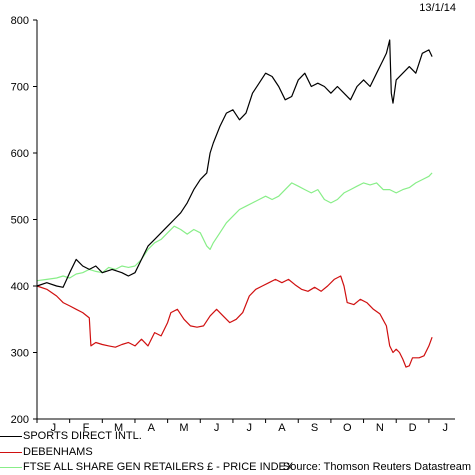 This screenshot has width=475, height=475. What do you see at coordinates (20, 21) in the screenshot?
I see `y-tick-label: 800` at bounding box center [20, 21].